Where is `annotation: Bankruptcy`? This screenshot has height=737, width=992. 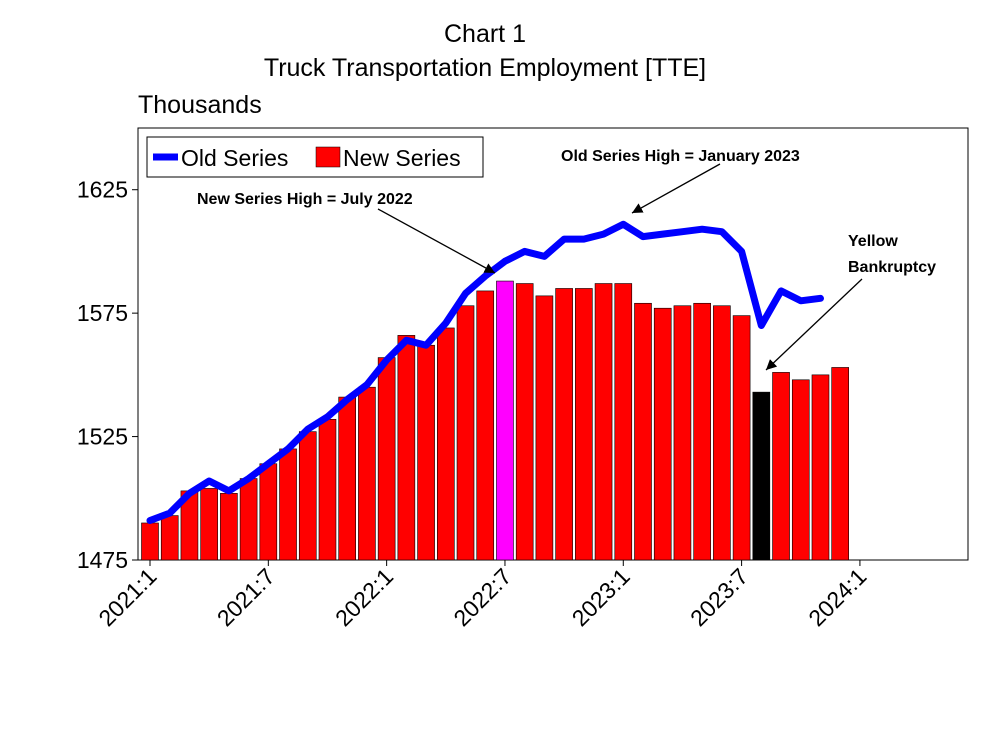 annotation: Bankruptcy is located at coordinates (892, 267).